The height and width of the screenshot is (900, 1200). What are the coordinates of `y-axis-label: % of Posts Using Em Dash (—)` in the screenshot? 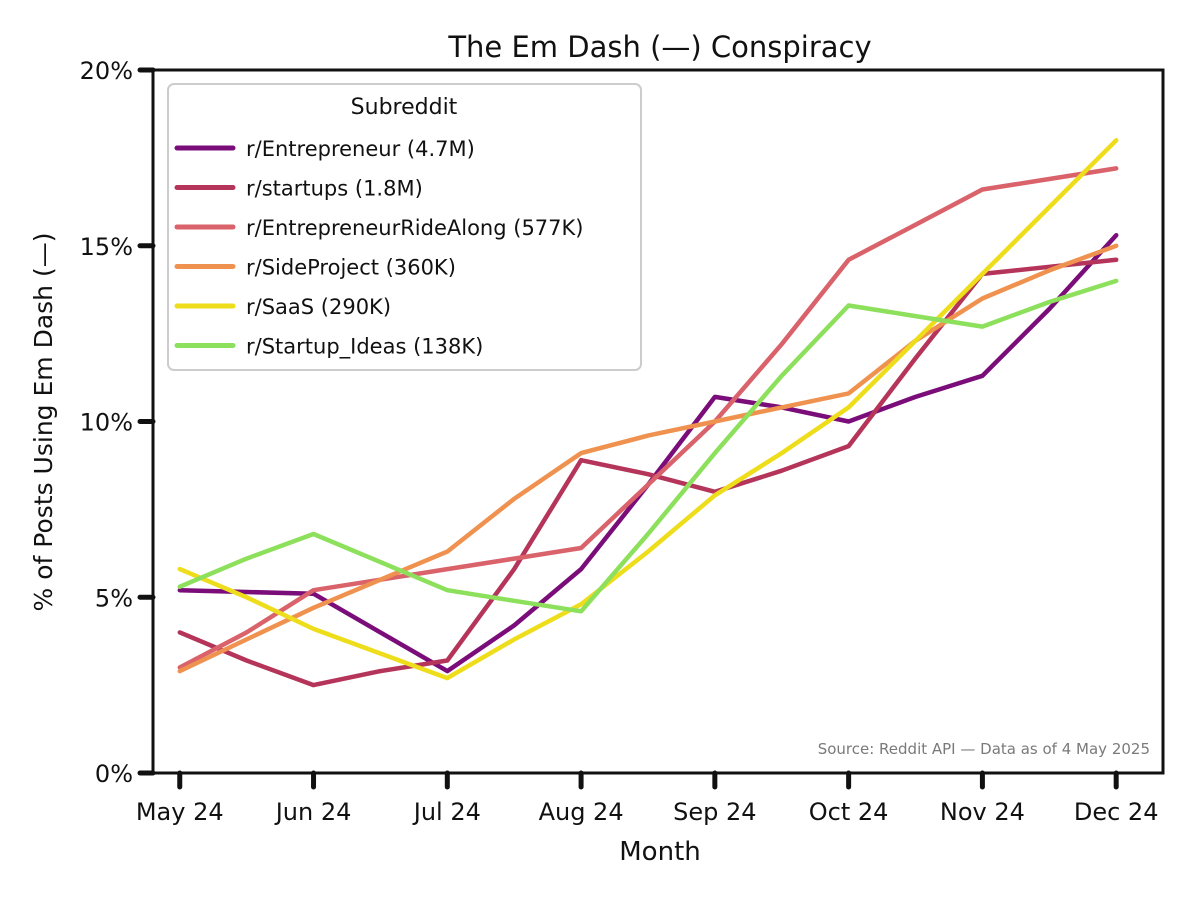 It's located at (43, 422).